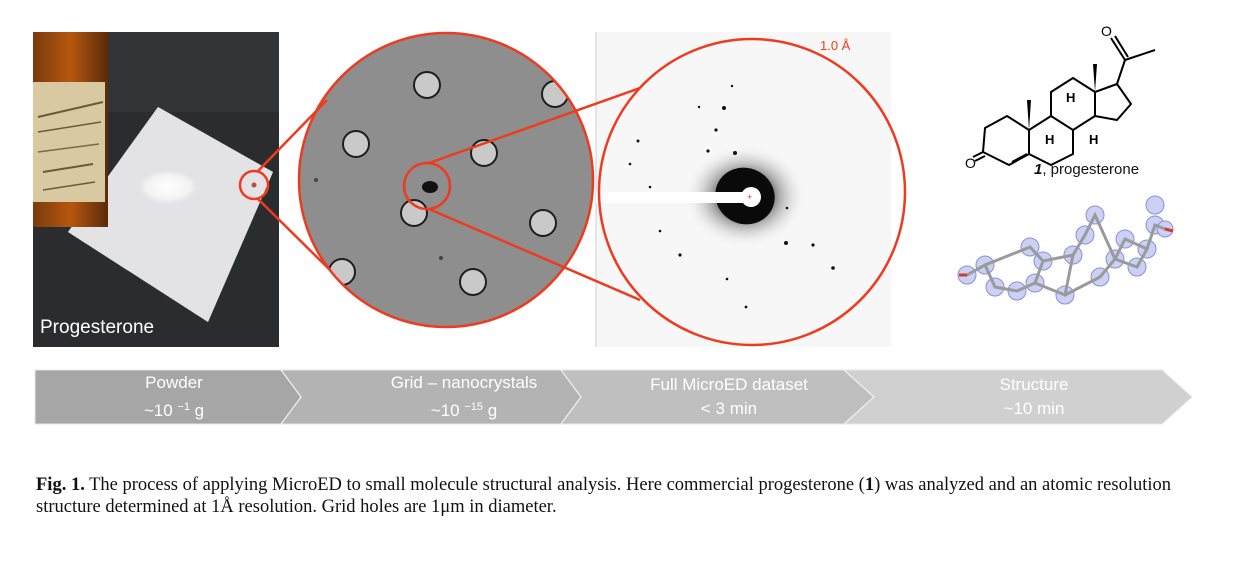 The image size is (1239, 573). What do you see at coordinates (869, 485) in the screenshot?
I see `caption-ref: 1` at bounding box center [869, 485].